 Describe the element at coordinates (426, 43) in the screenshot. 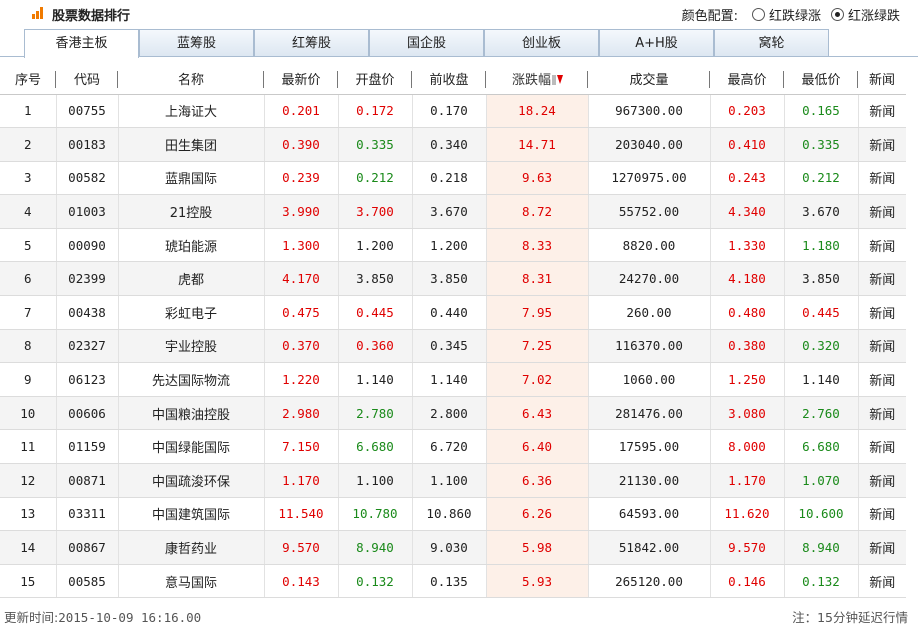

I see `tab-h-shares: 国企股` at that location.